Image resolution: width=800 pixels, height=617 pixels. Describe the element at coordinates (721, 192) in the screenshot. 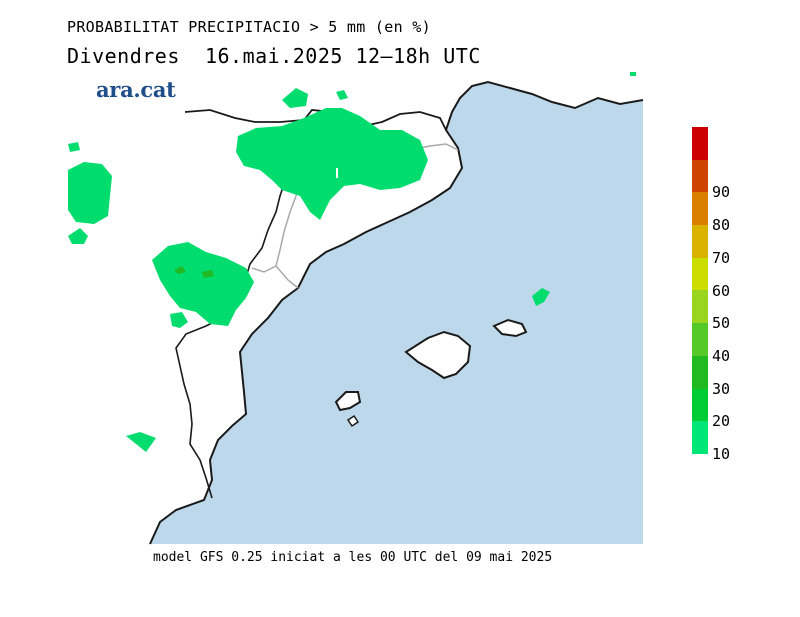

I see `legend-tick-label: 90` at that location.